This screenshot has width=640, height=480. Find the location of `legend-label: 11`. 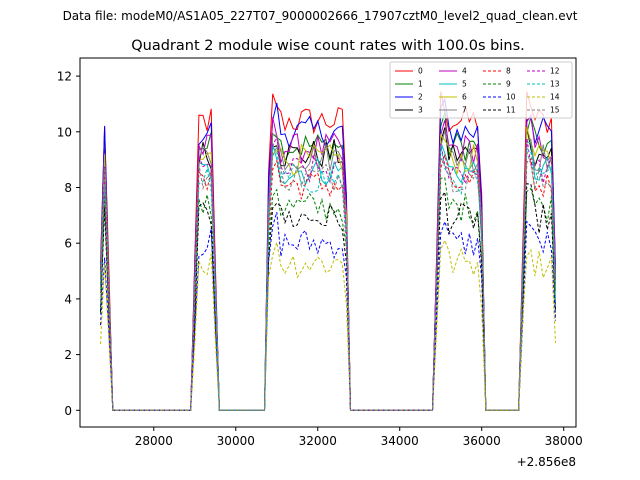

legend-label: 11 is located at coordinates (511, 110).